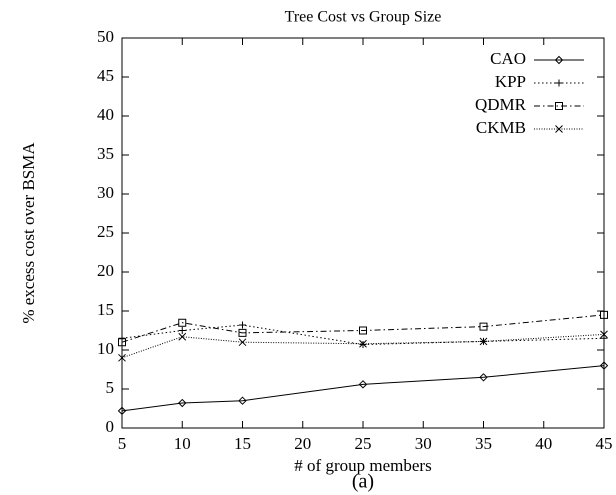  I want to click on y-tick-label: 10, so click(105, 348).